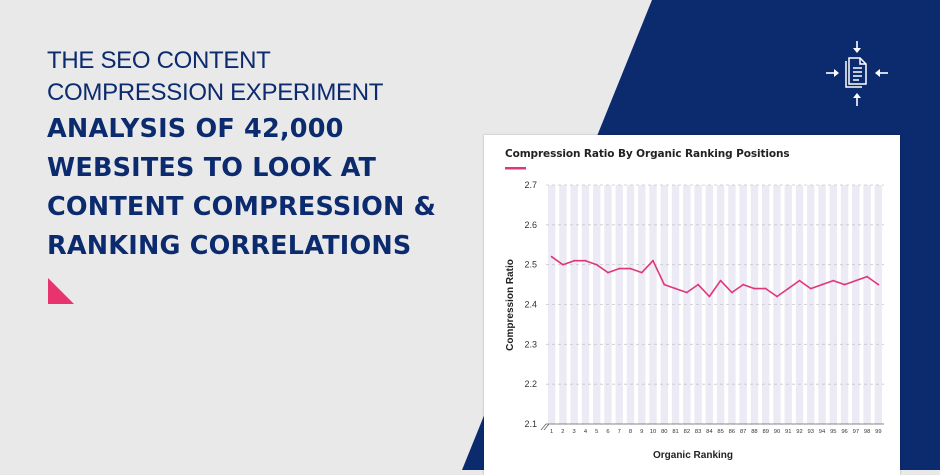  Describe the element at coordinates (530, 424) in the screenshot. I see `y-tick-label: 2.1` at that location.